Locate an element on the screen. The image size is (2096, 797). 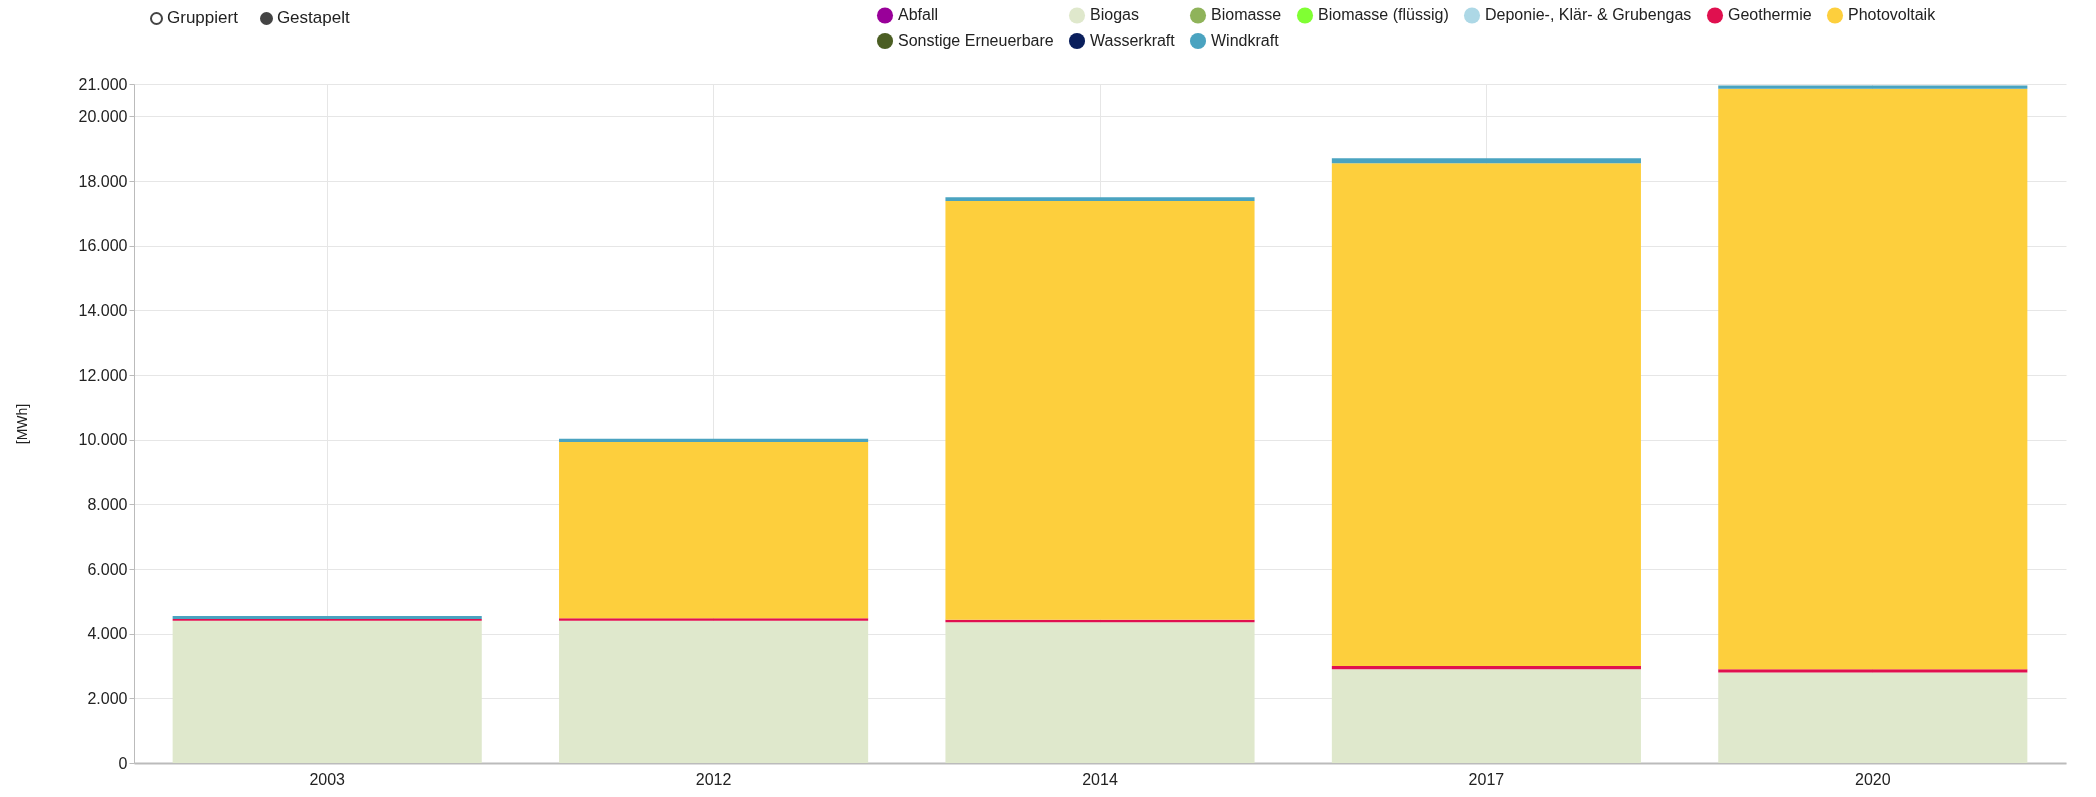
y-tick-label: 2.000 is located at coordinates (107, 698).